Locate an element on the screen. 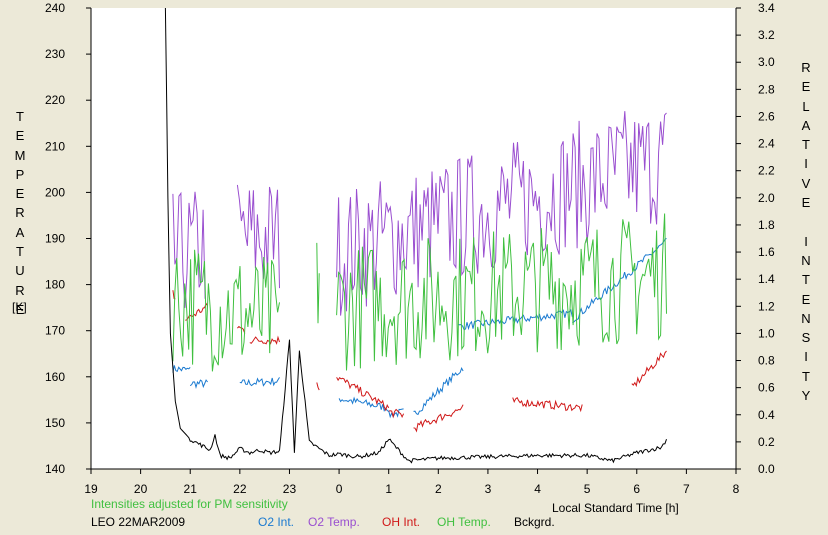 This screenshot has height=535, width=828. y-right-tick-label: 1.2 is located at coordinates (766, 306).